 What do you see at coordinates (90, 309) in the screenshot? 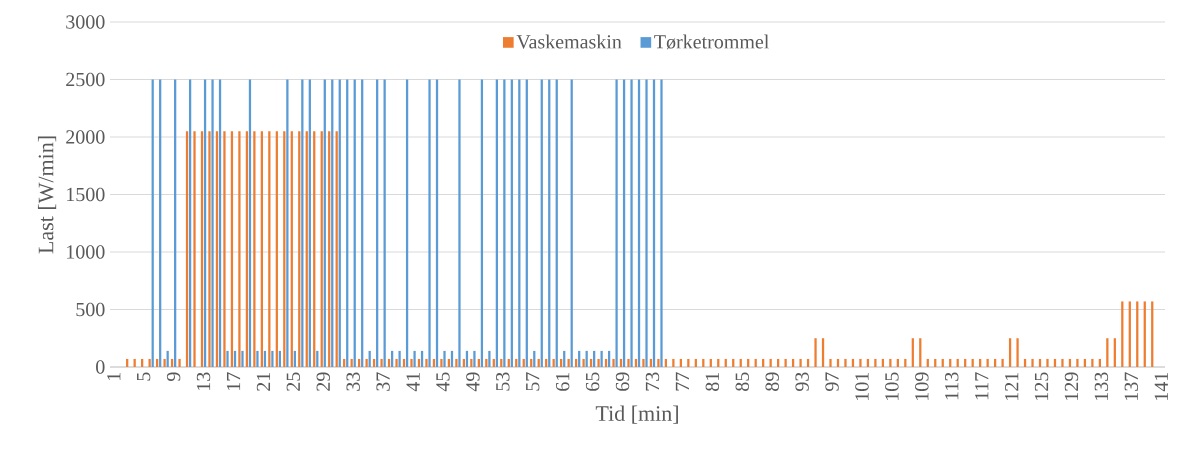
I see `y-tick-label: 500` at bounding box center [90, 309].